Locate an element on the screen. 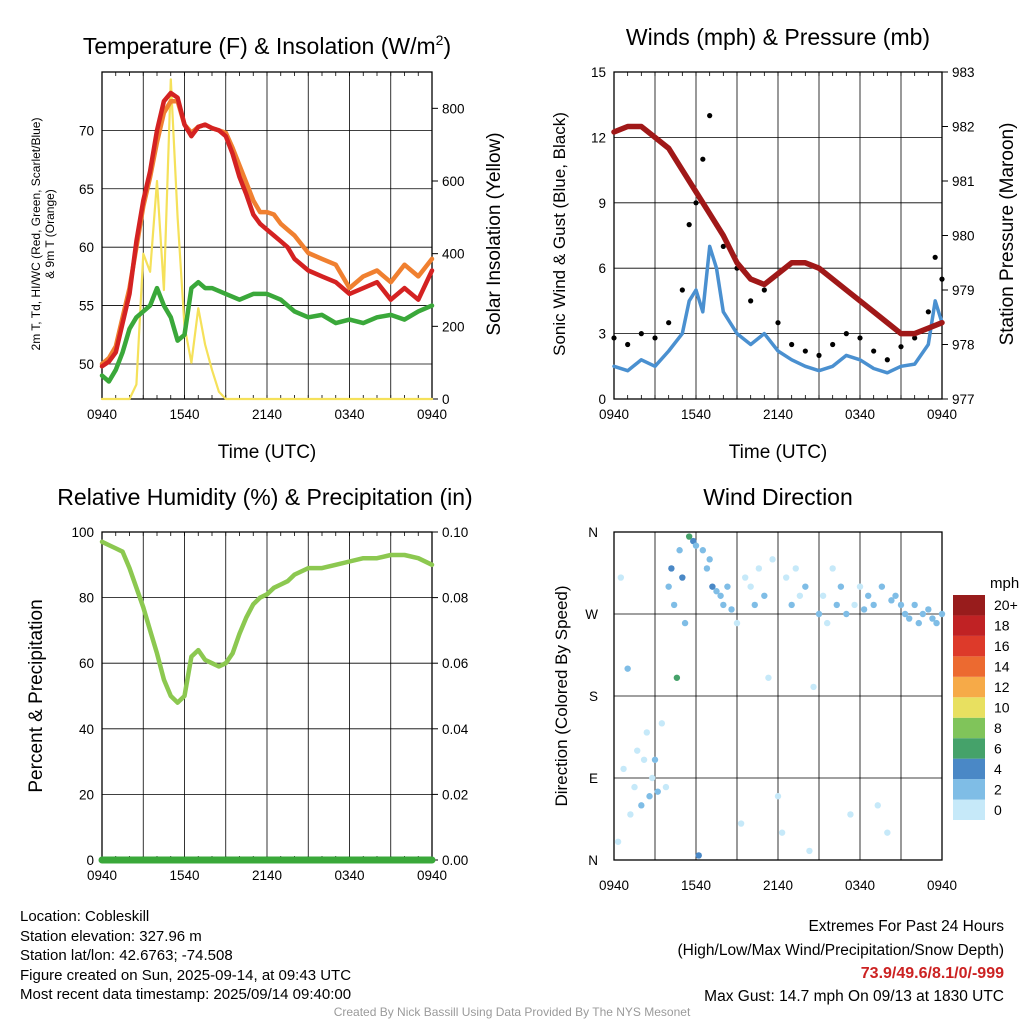 The image size is (1024, 1029). temp-left-tick-label: 70 is located at coordinates (86, 130).